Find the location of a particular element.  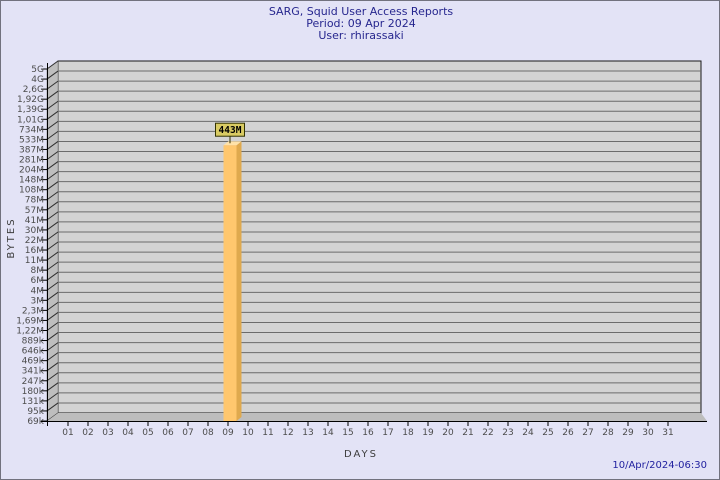

x-tick-label: 31 is located at coordinates (667, 433).